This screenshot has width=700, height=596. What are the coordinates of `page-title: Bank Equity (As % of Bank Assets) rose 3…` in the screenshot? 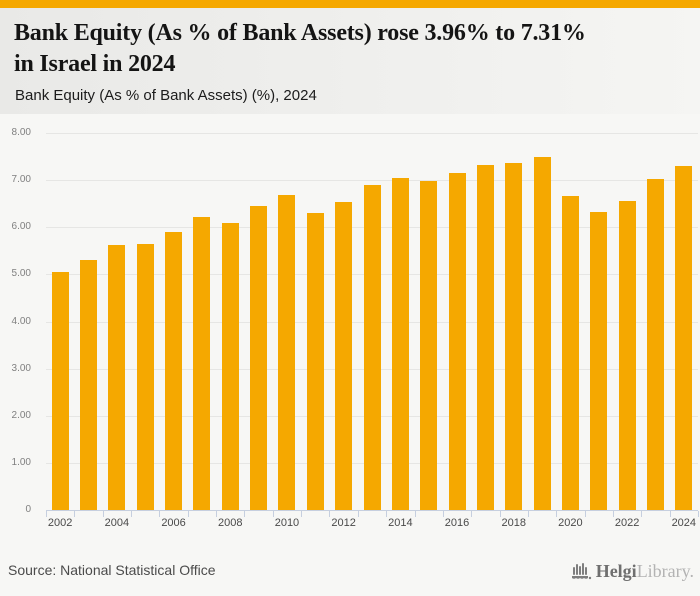 It's located at (300, 49).